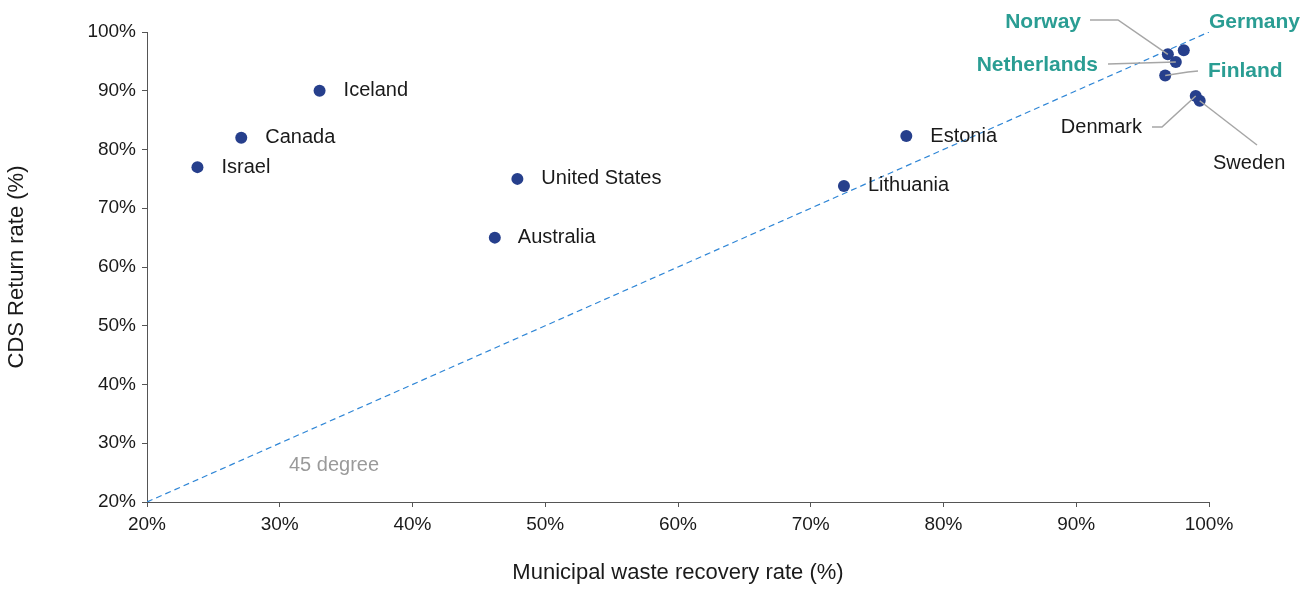  I want to click on x-axis-title: Municipal waste recovery rate (%), so click(678, 571).